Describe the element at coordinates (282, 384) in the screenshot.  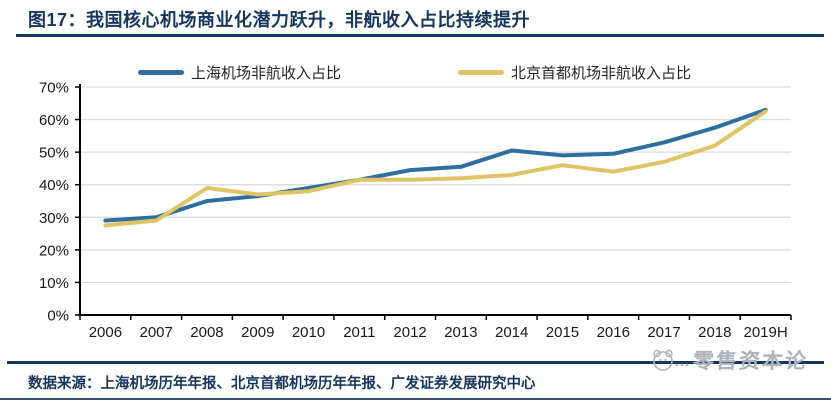
I see `data-source-text: 数据来源：上海机场历年年报、北京首都机场历年年报、广发证券发展研究中心` at that location.